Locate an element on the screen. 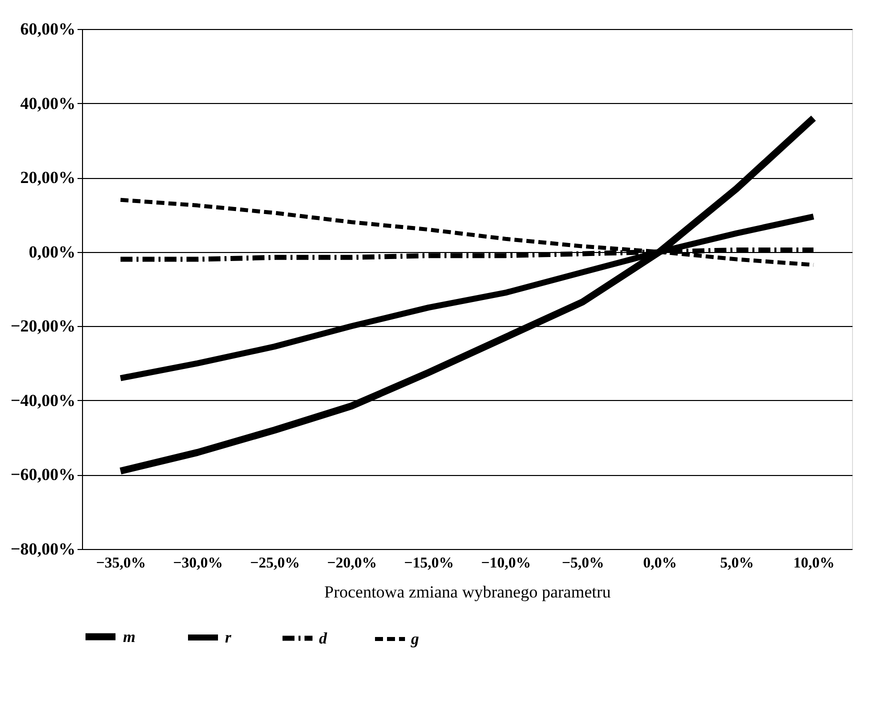  x-tick-label: −35,0% is located at coordinates (121, 564).